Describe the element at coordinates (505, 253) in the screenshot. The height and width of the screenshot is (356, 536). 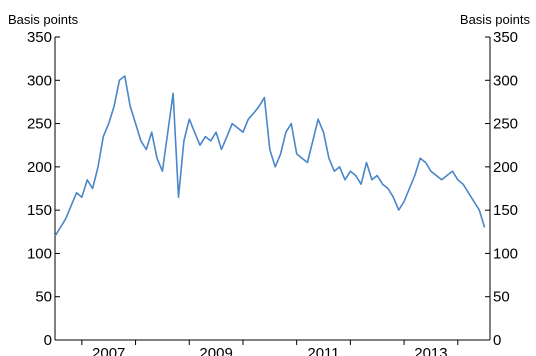
I see `y-tick-label-right: 100` at that location.